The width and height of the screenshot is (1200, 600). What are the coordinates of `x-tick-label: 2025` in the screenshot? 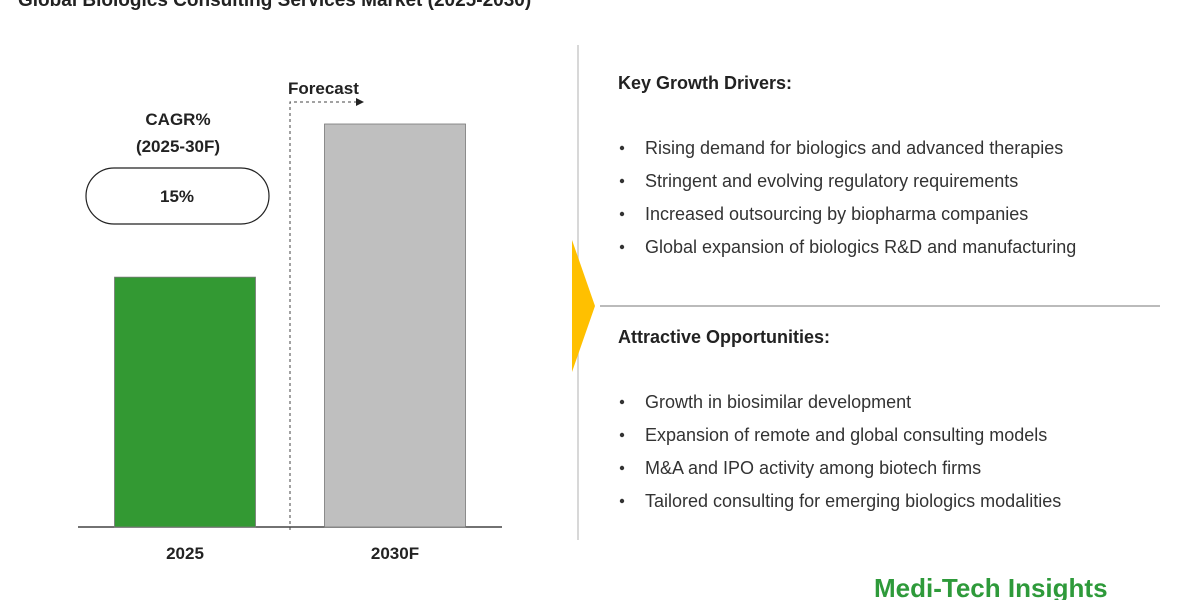 It's located at (185, 553).